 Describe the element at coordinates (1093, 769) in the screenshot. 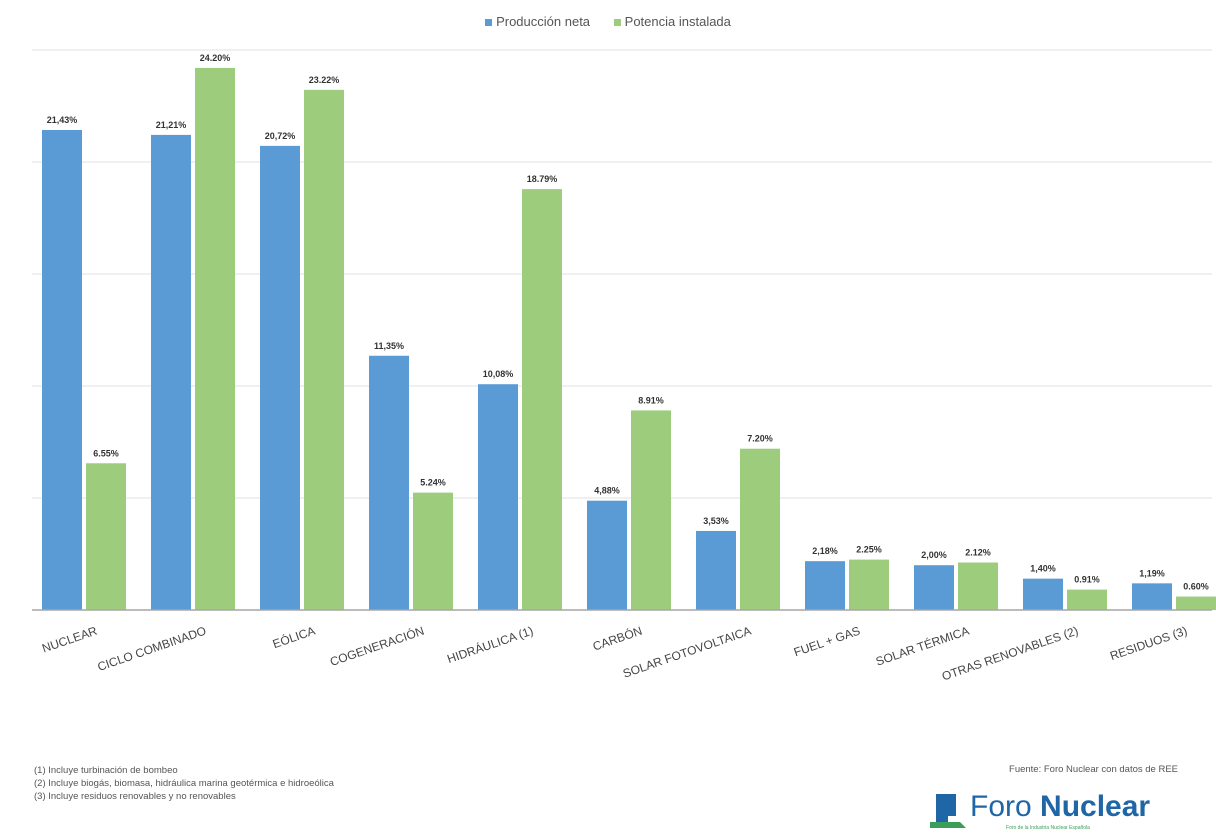

I see `source-note: Fuente: Foro Nuclear con datos de REE` at that location.